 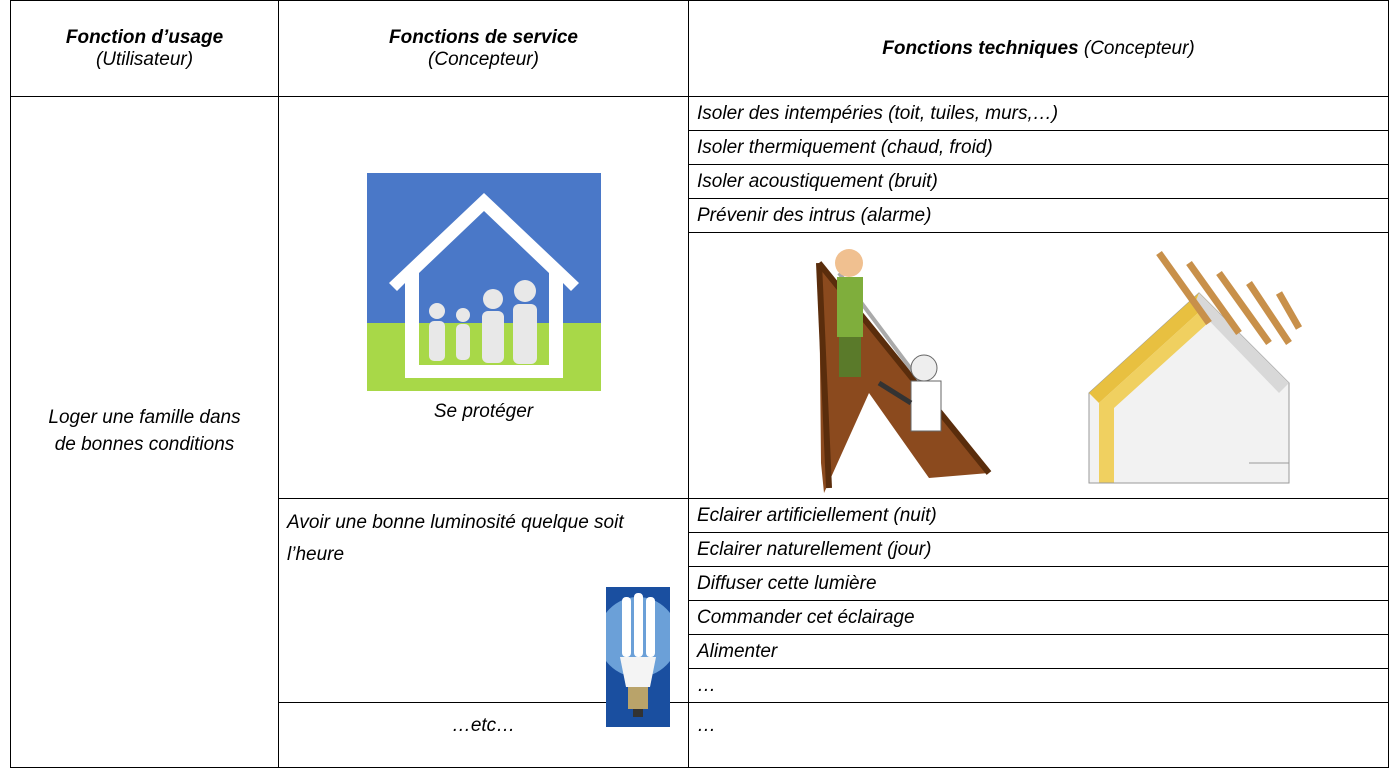 What do you see at coordinates (1038, 549) in the screenshot?
I see `technique-cell: Eclairer naturellement (jour)` at bounding box center [1038, 549].